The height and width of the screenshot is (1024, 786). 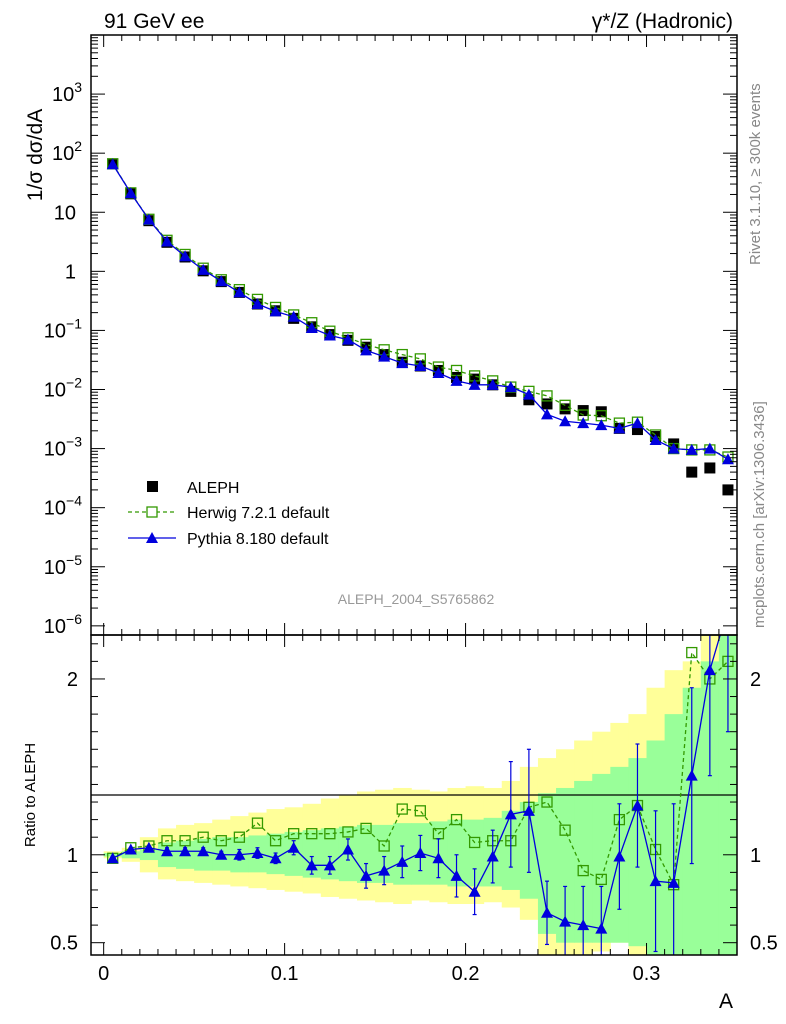 What do you see at coordinates (647, 974) in the screenshot?
I see `x-tick-label: 0.3` at bounding box center [647, 974].